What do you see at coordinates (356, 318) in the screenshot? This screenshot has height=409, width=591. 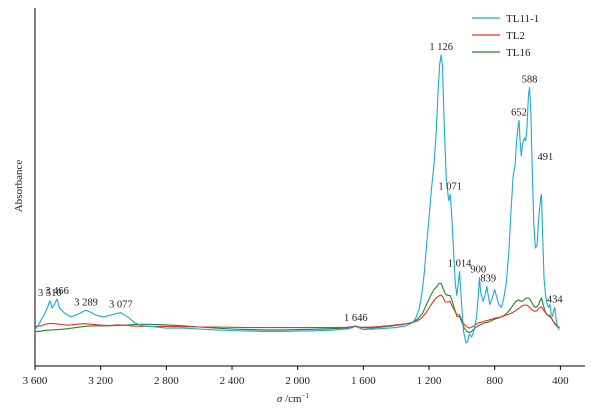 I see `peak-label: 1 646` at bounding box center [356, 318].